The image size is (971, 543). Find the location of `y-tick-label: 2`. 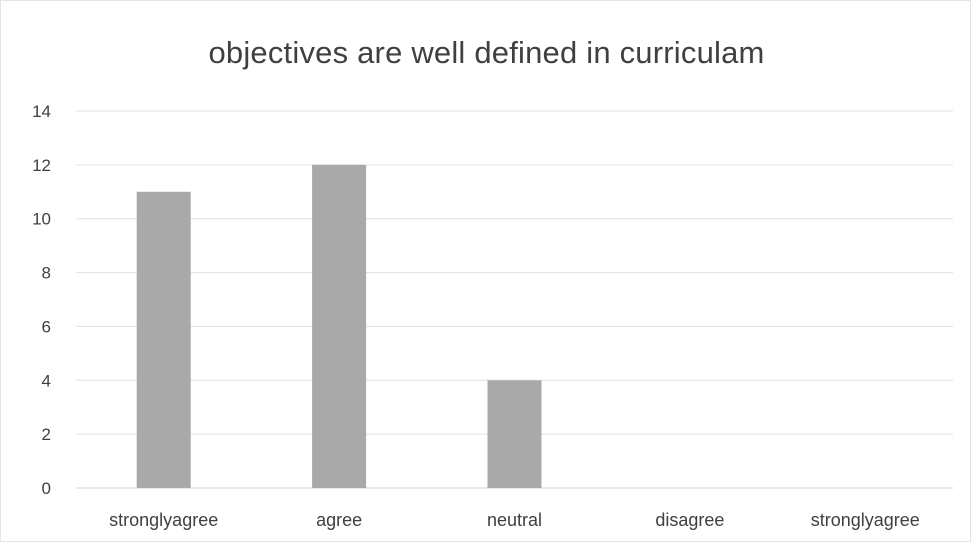

y-tick-label: 2 is located at coordinates (46, 434).